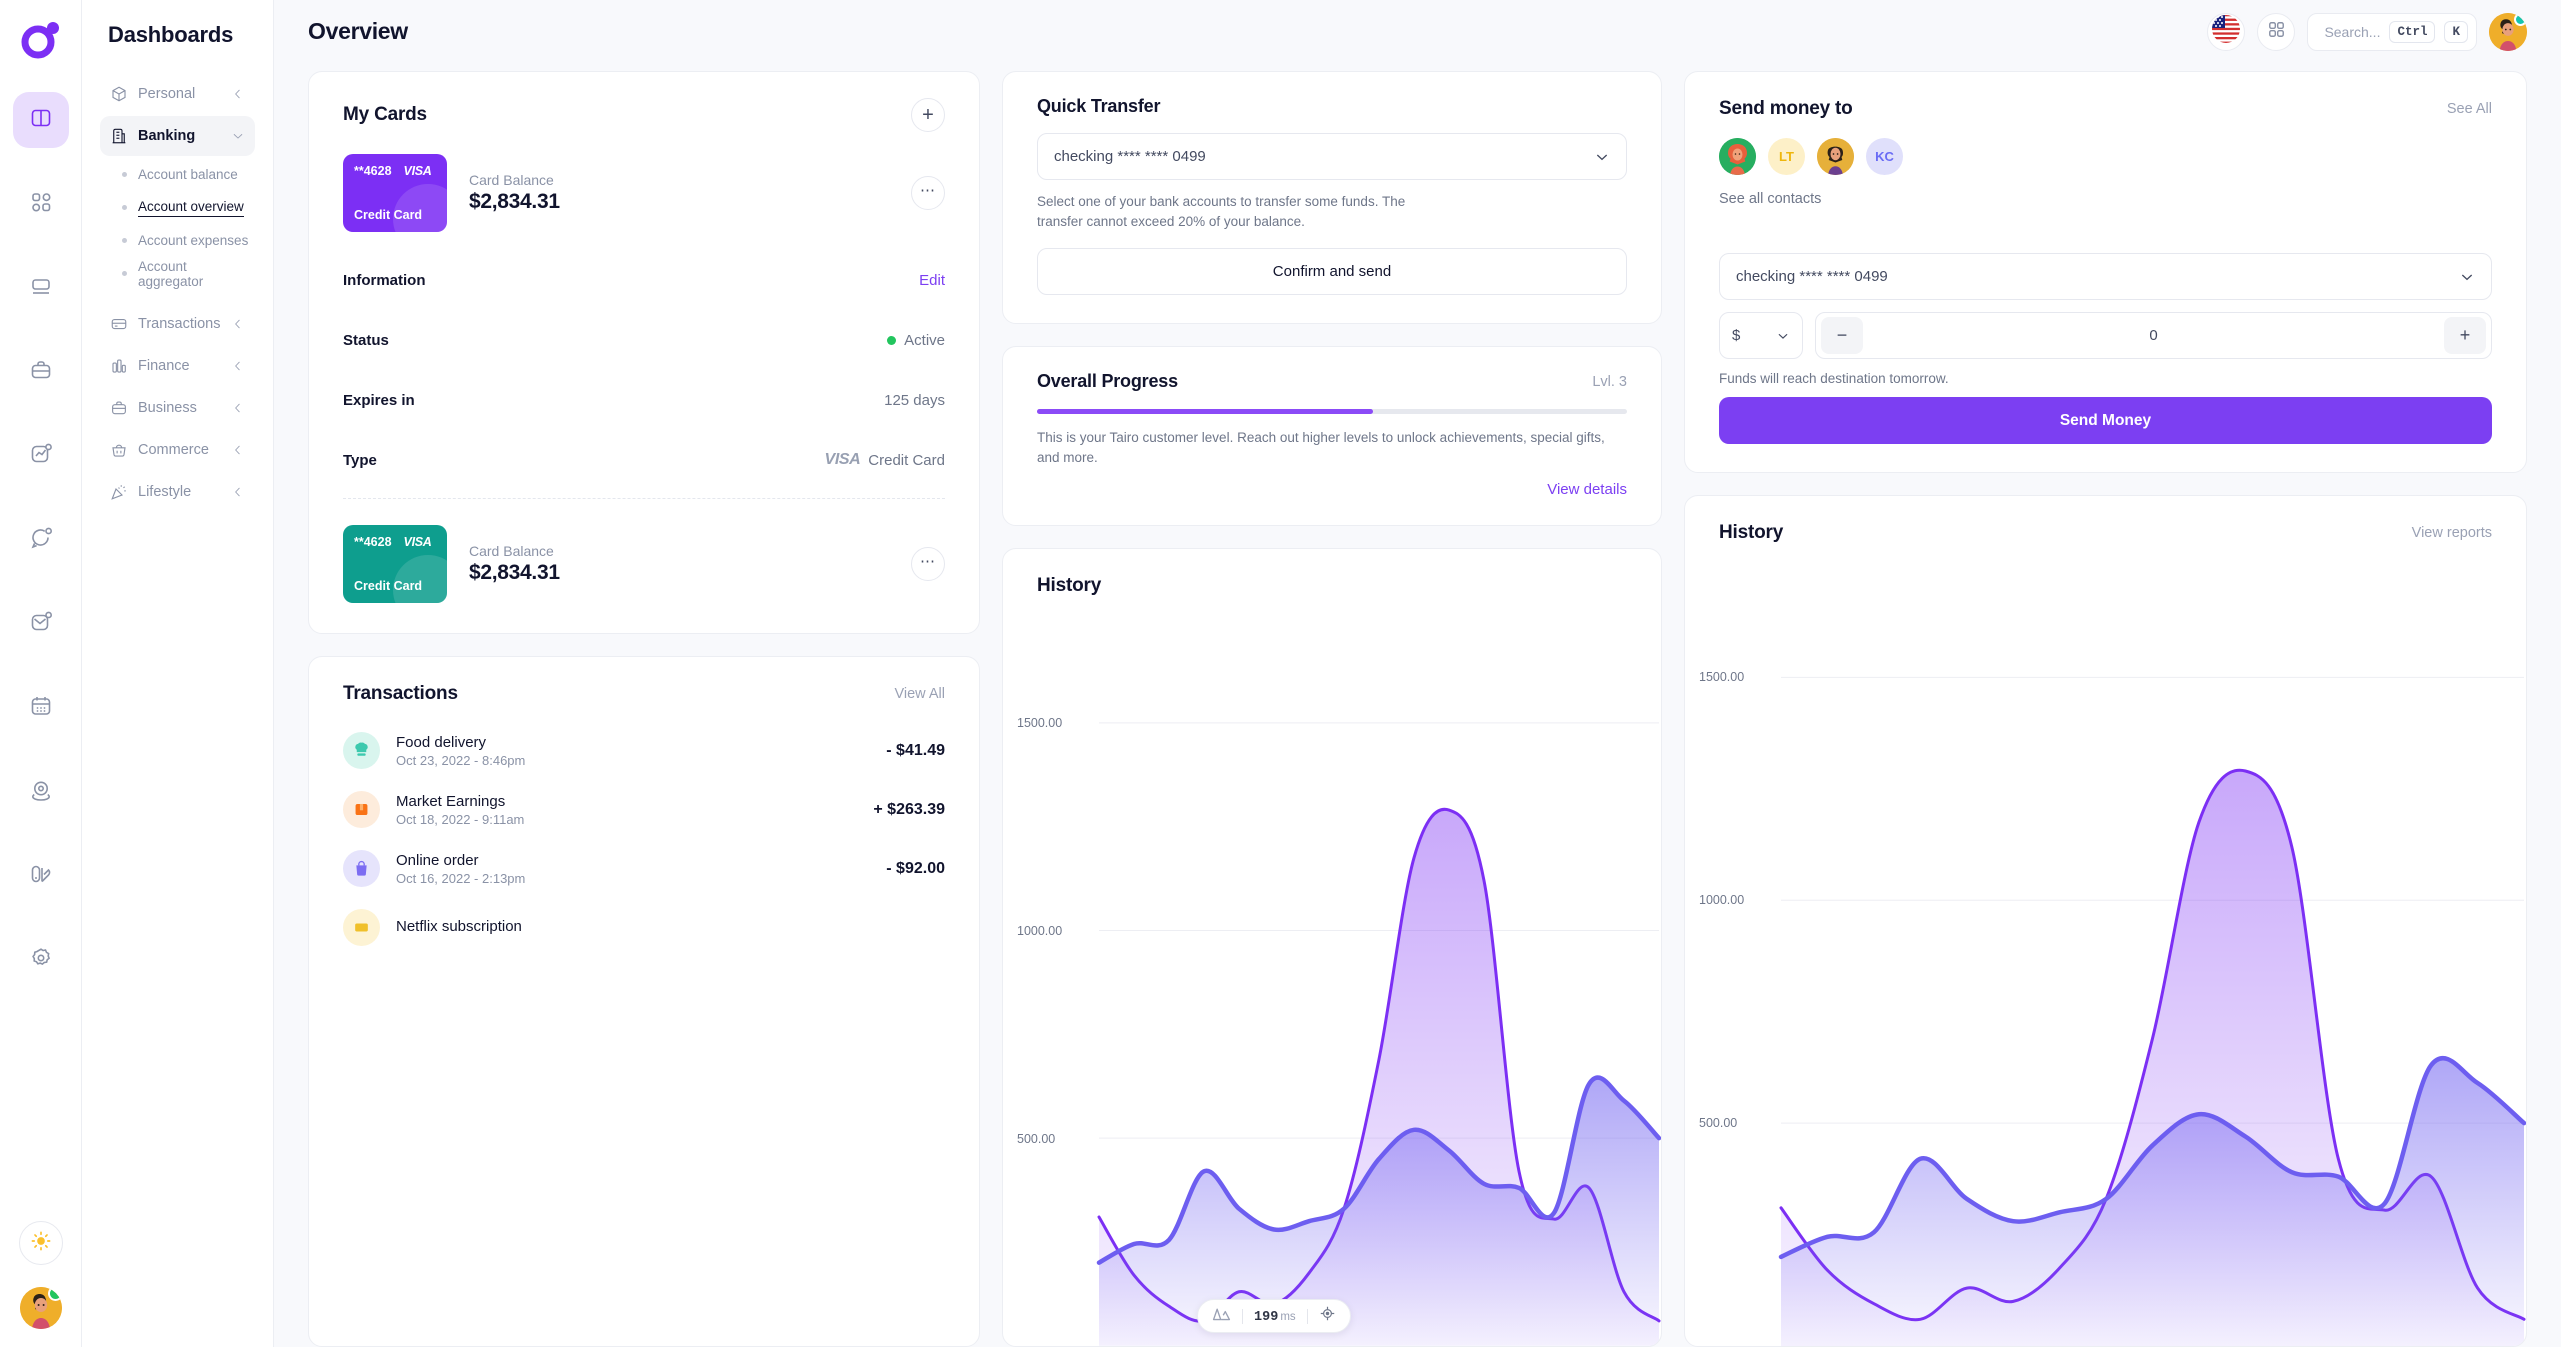 The height and width of the screenshot is (1347, 2561). What do you see at coordinates (379, 400) in the screenshot?
I see `info-key: Expires in` at bounding box center [379, 400].